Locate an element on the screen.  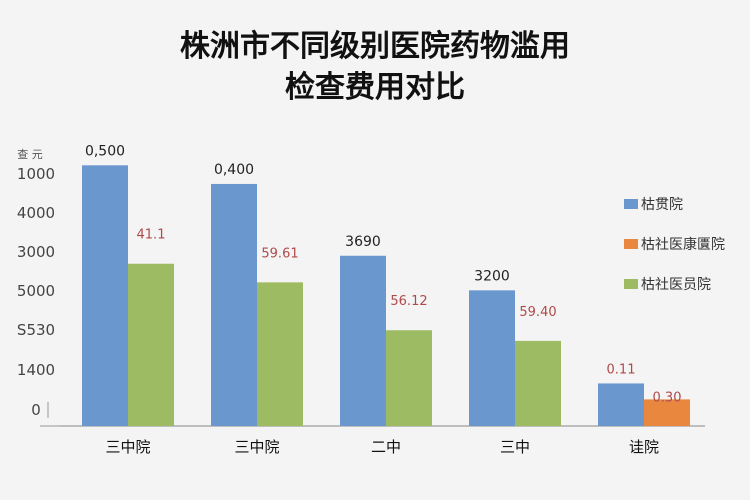
y-tick-label: S530 is located at coordinates (36, 330).